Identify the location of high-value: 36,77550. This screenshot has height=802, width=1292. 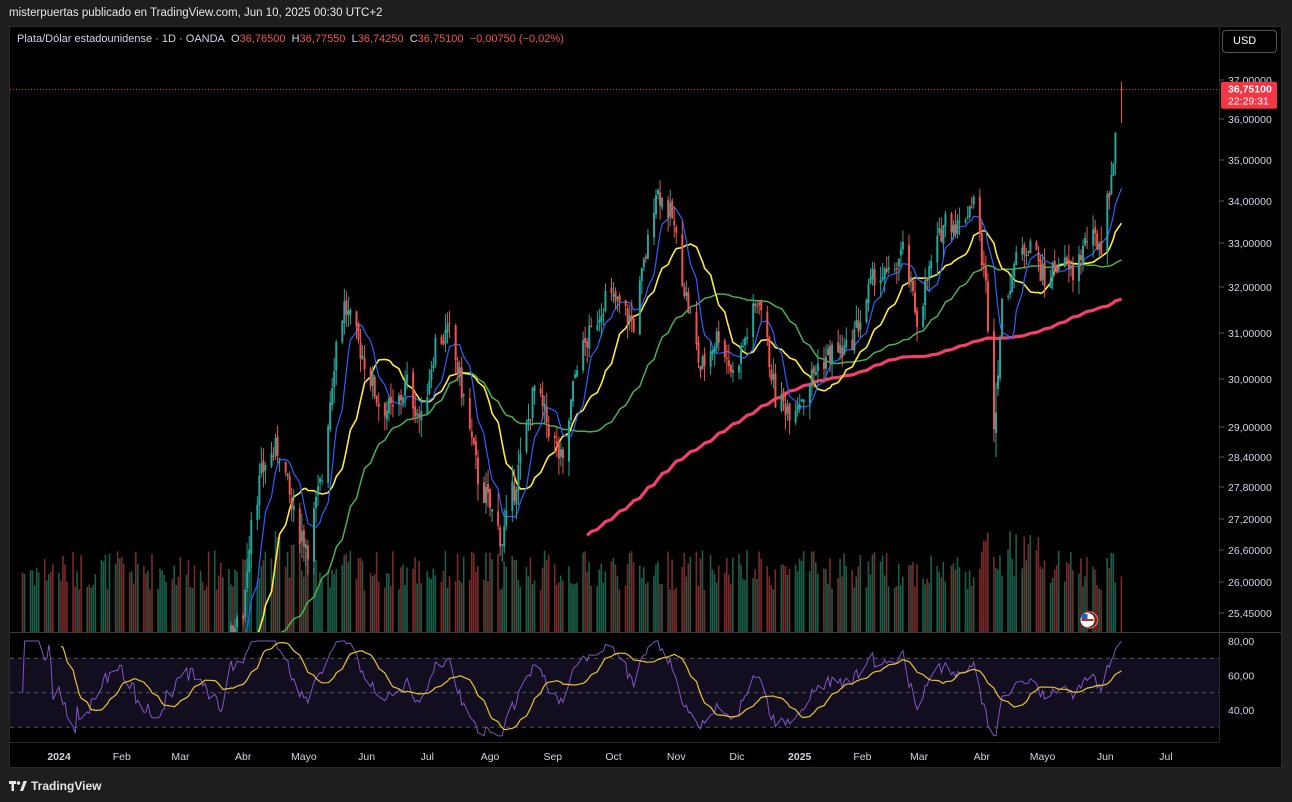
(322, 39).